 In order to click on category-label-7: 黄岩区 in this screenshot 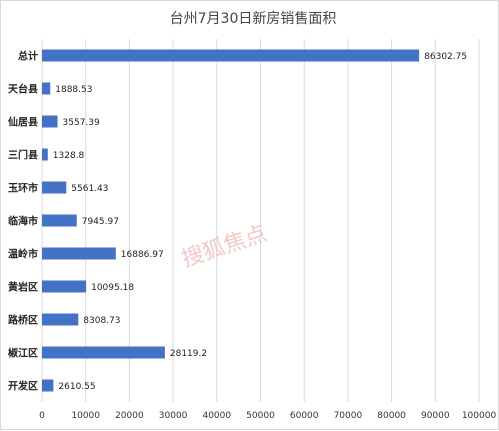, I will do `click(23, 287)`.